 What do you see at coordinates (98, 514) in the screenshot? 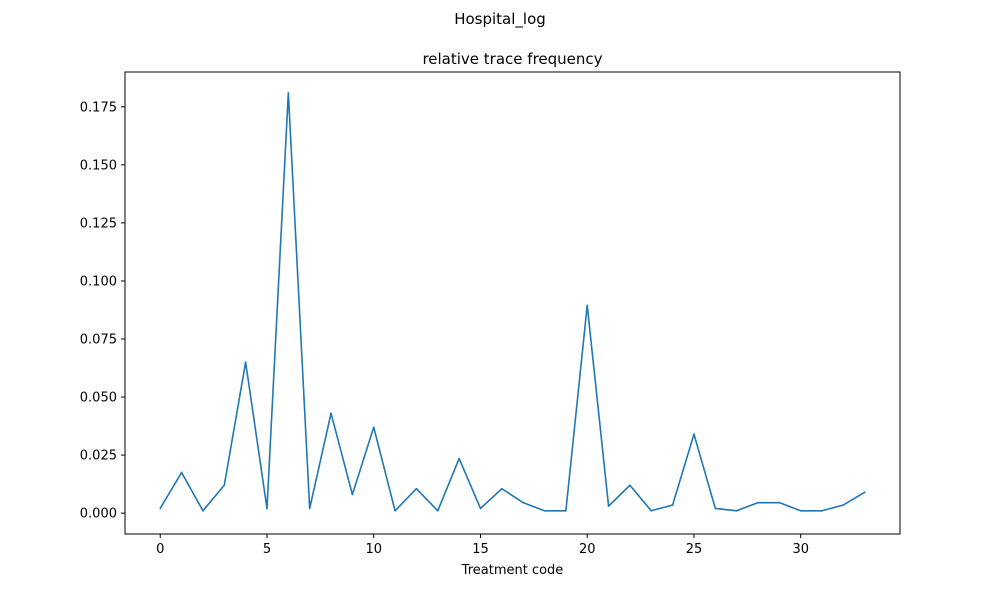
I see `y-tick-label: 0.000` at bounding box center [98, 514].